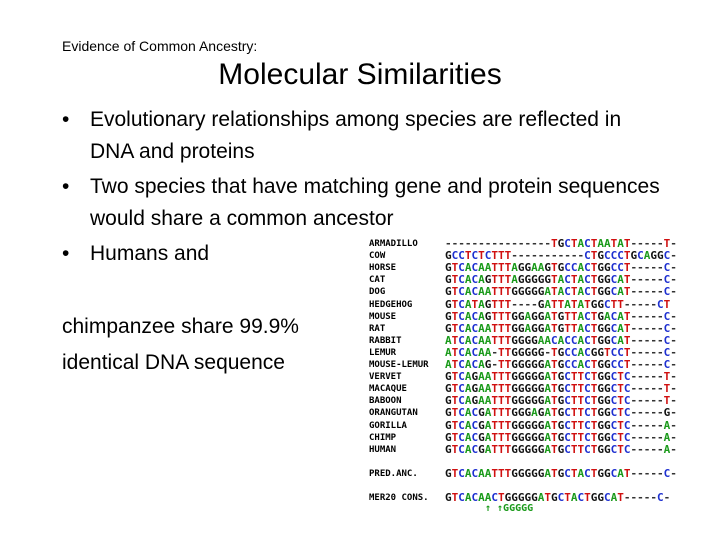 This screenshot has height=540, width=720. What do you see at coordinates (360, 74) in the screenshot?
I see `title: Molecular Similarities` at bounding box center [360, 74].